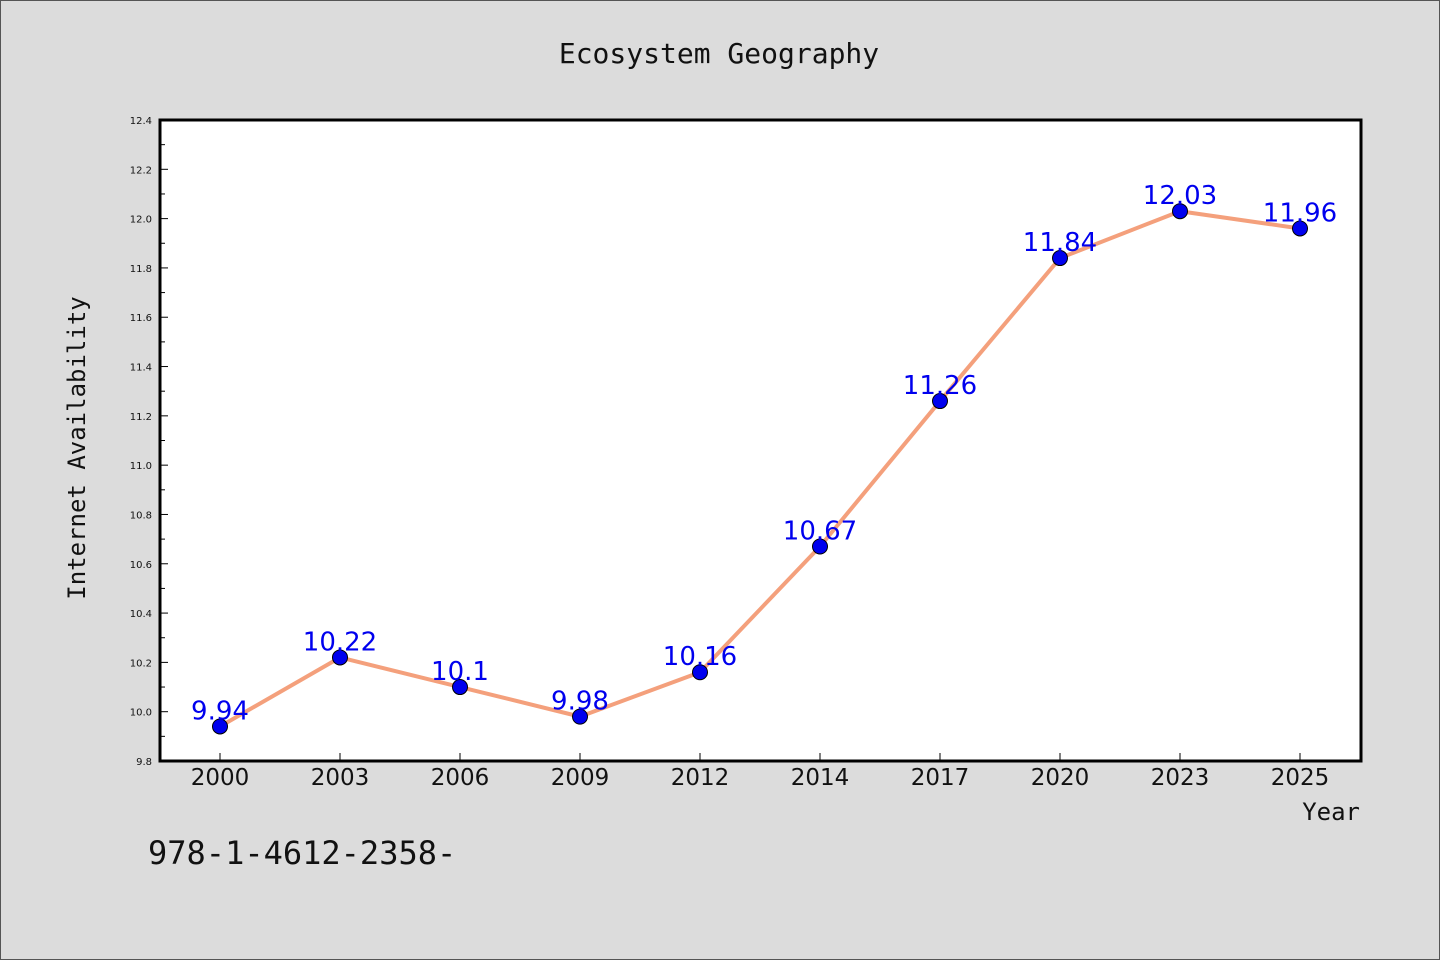 This screenshot has width=1440, height=960. I want to click on data-label: 11.84, so click(1060, 243).